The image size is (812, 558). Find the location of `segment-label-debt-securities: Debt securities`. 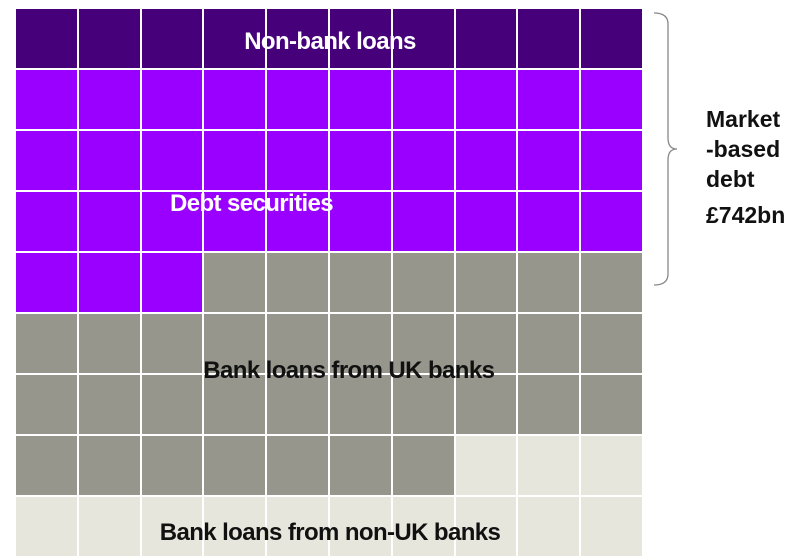

segment-label-debt-securities: Debt securities is located at coordinates (251, 203).